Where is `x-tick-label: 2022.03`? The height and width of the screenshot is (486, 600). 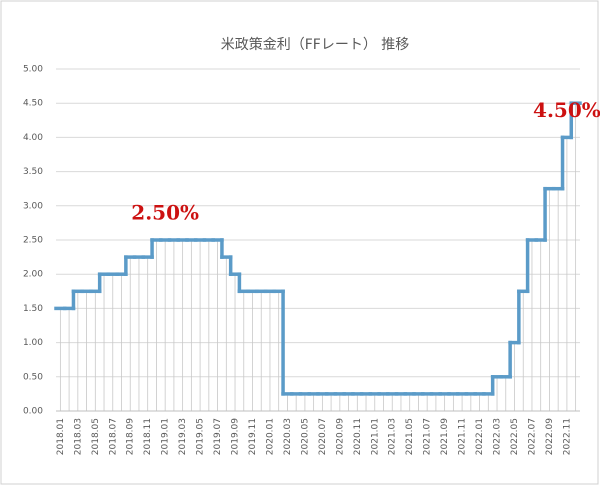
x-tick-label: 2022.03 is located at coordinates (498, 436).